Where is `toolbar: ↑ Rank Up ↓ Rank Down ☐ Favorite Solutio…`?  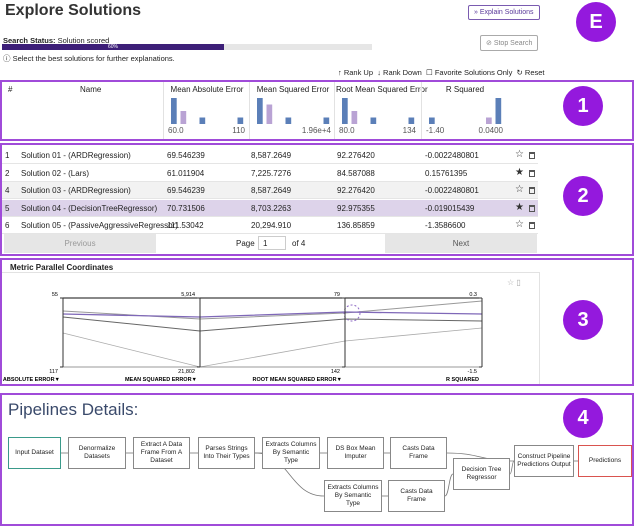 toolbar: ↑ Rank Up ↓ Rank Down ☐ Favorite Solutio… is located at coordinates (441, 72).